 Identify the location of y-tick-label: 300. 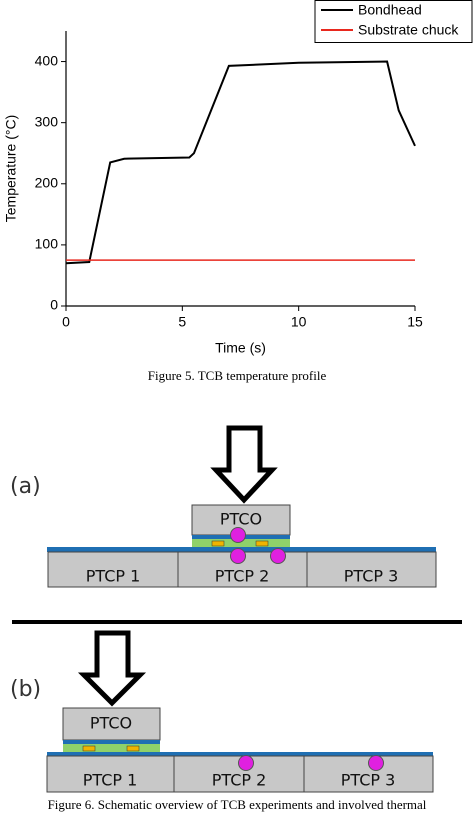
(47, 121).